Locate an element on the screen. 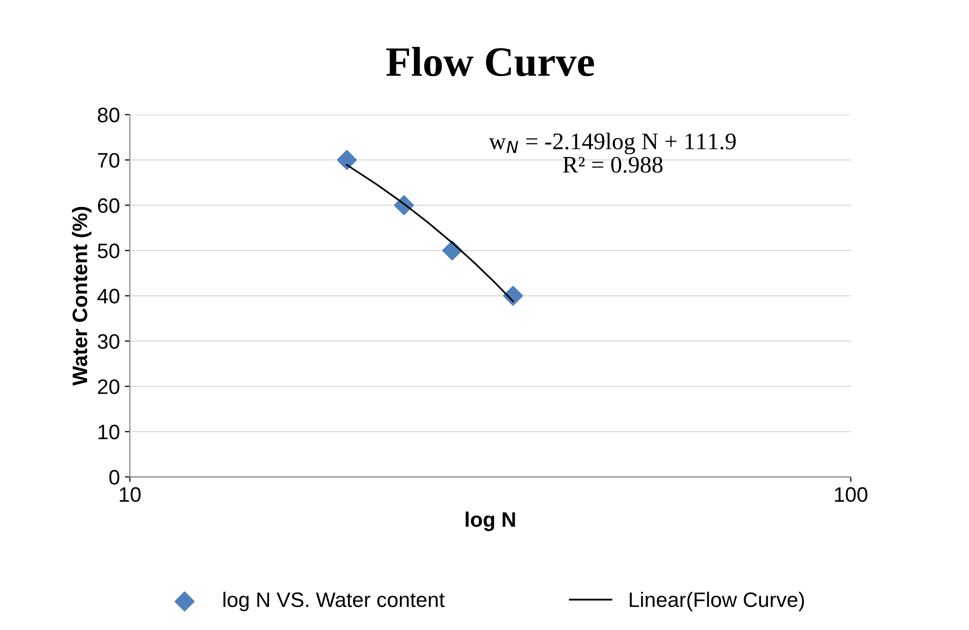  y-tick-label: 40 is located at coordinates (108, 296).